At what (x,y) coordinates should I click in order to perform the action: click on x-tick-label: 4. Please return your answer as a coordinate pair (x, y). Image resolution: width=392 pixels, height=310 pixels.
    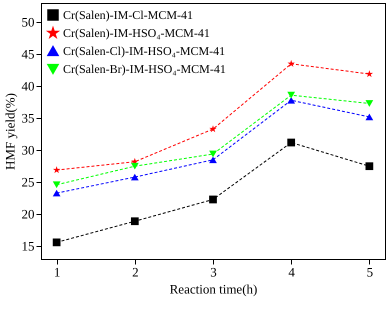
    Looking at the image, I should click on (292, 272).